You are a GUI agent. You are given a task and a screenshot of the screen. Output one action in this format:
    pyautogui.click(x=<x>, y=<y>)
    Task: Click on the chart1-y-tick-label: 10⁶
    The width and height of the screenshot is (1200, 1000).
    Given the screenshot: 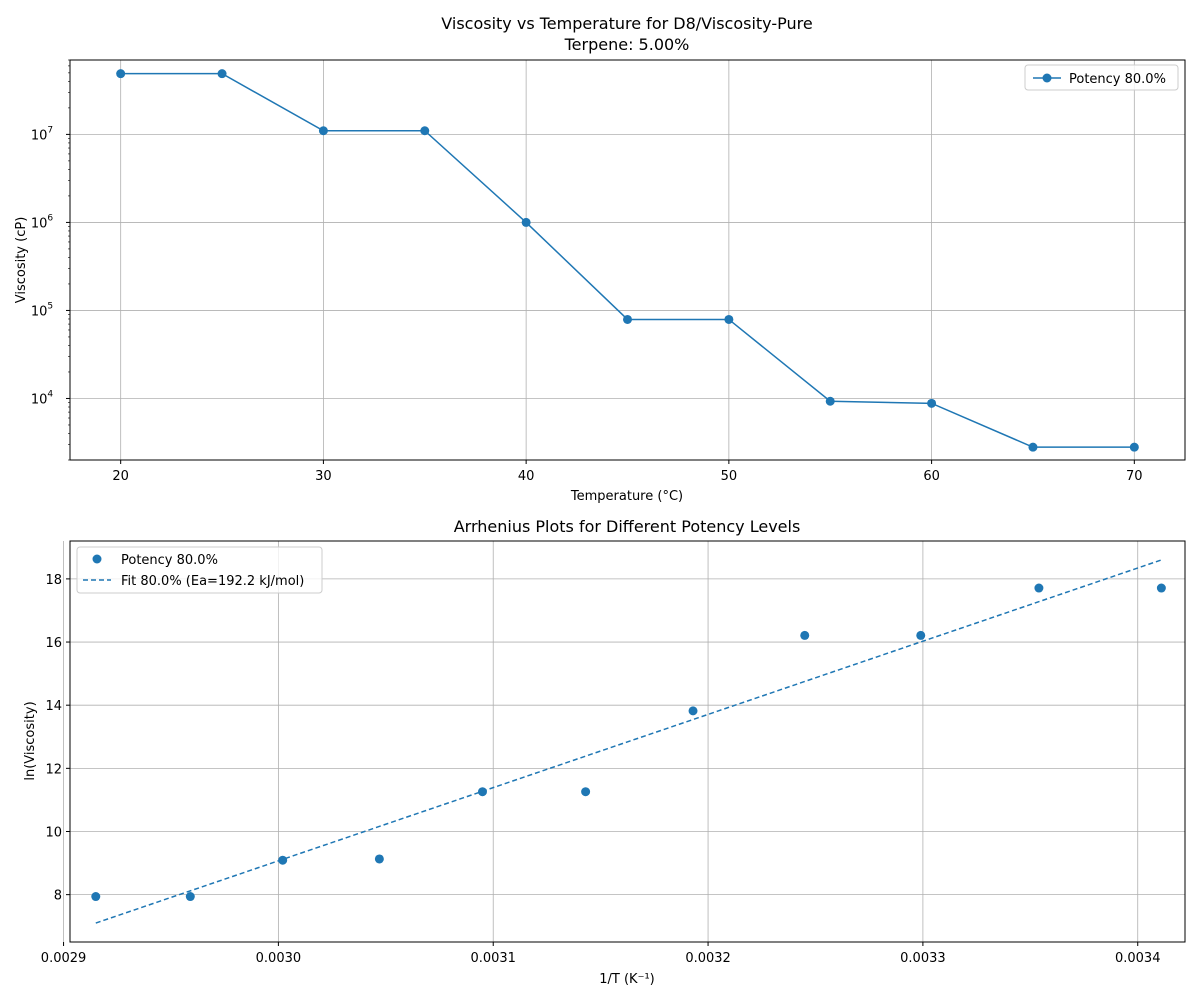 What is the action you would take?
    pyautogui.click(x=42, y=222)
    